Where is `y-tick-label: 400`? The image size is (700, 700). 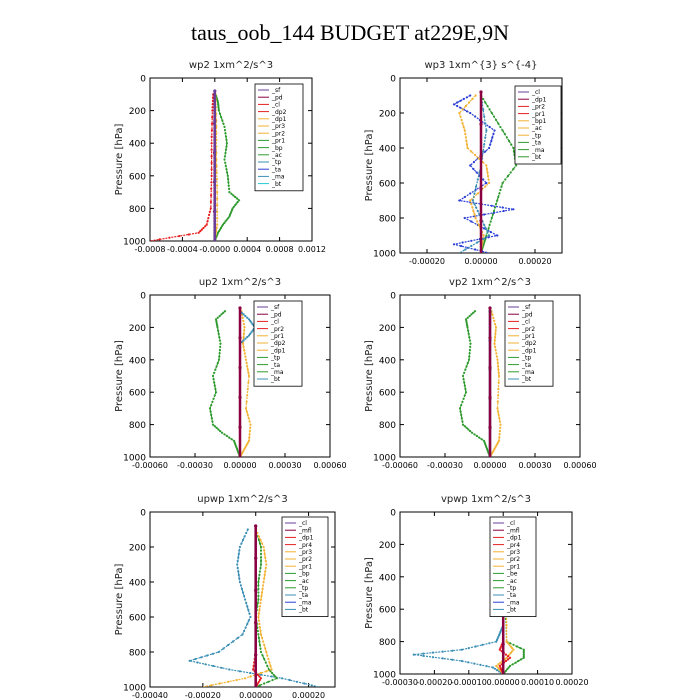 y-tick-label: 400 is located at coordinates (387, 578).